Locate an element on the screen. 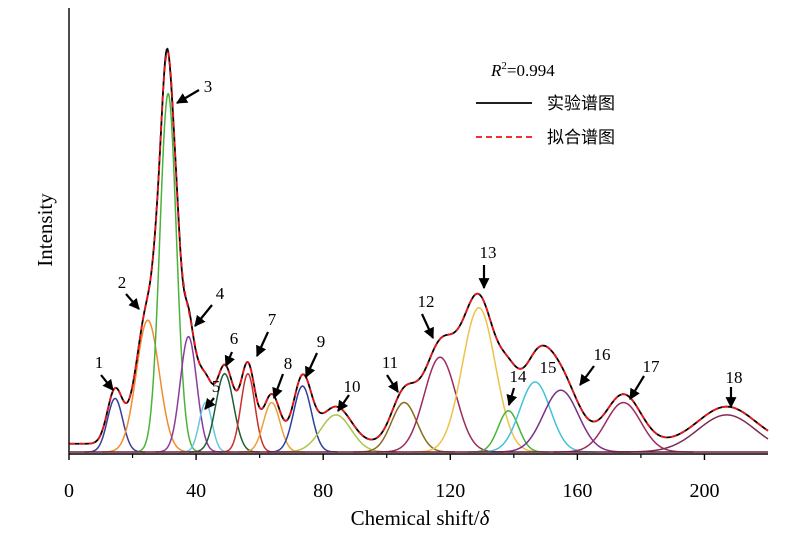 The height and width of the screenshot is (540, 809). peak-label-3: 3 is located at coordinates (208, 86).